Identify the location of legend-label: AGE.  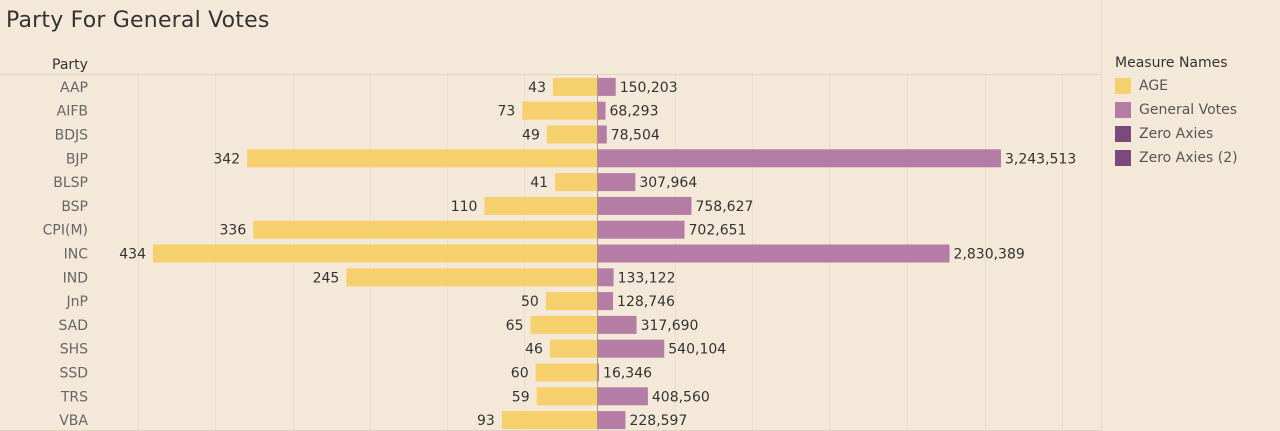
(1154, 86).